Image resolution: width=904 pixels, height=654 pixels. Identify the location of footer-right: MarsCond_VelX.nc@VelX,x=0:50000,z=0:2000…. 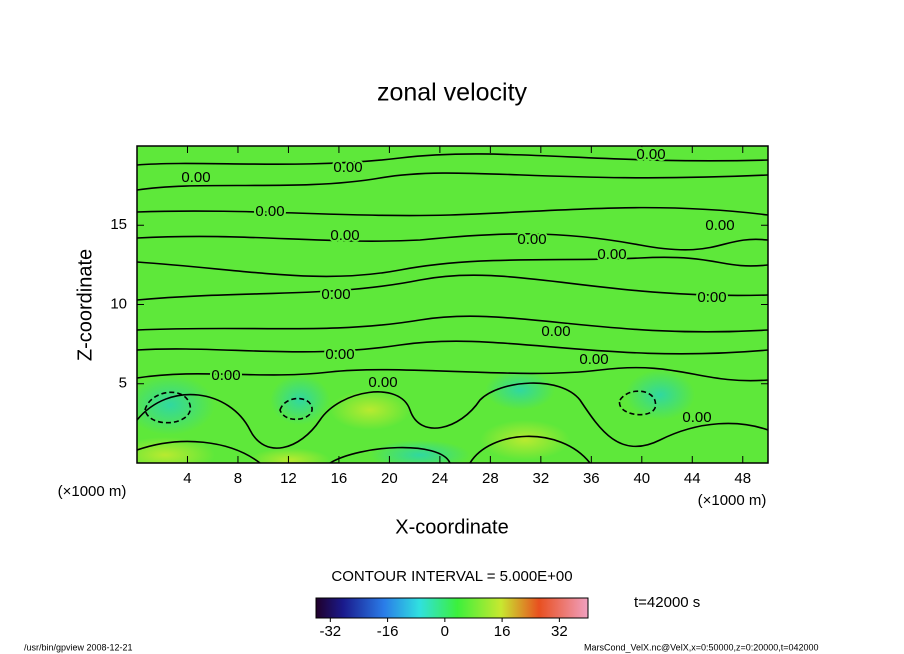
(701, 647).